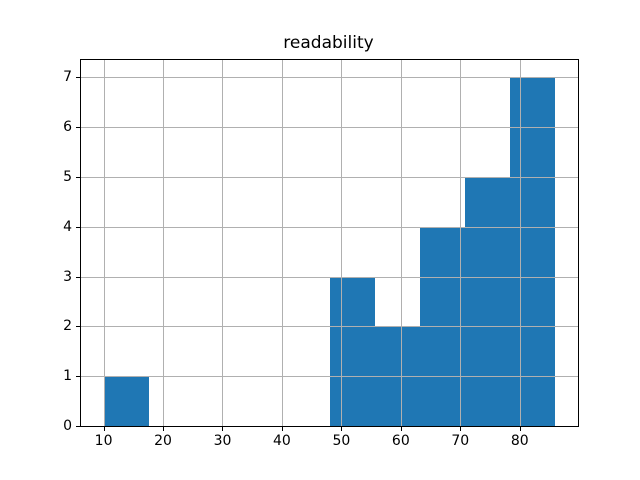  What do you see at coordinates (460, 441) in the screenshot?
I see `x-tick-label: 70` at bounding box center [460, 441].